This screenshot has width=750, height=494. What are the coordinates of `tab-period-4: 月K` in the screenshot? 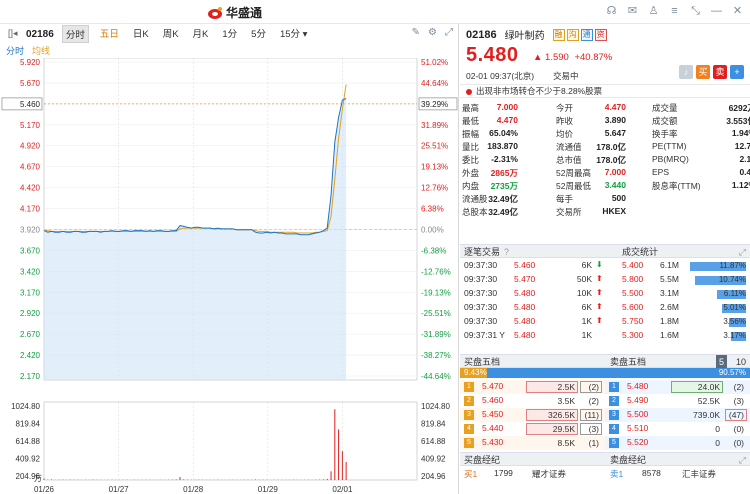 It's located at (200, 34).